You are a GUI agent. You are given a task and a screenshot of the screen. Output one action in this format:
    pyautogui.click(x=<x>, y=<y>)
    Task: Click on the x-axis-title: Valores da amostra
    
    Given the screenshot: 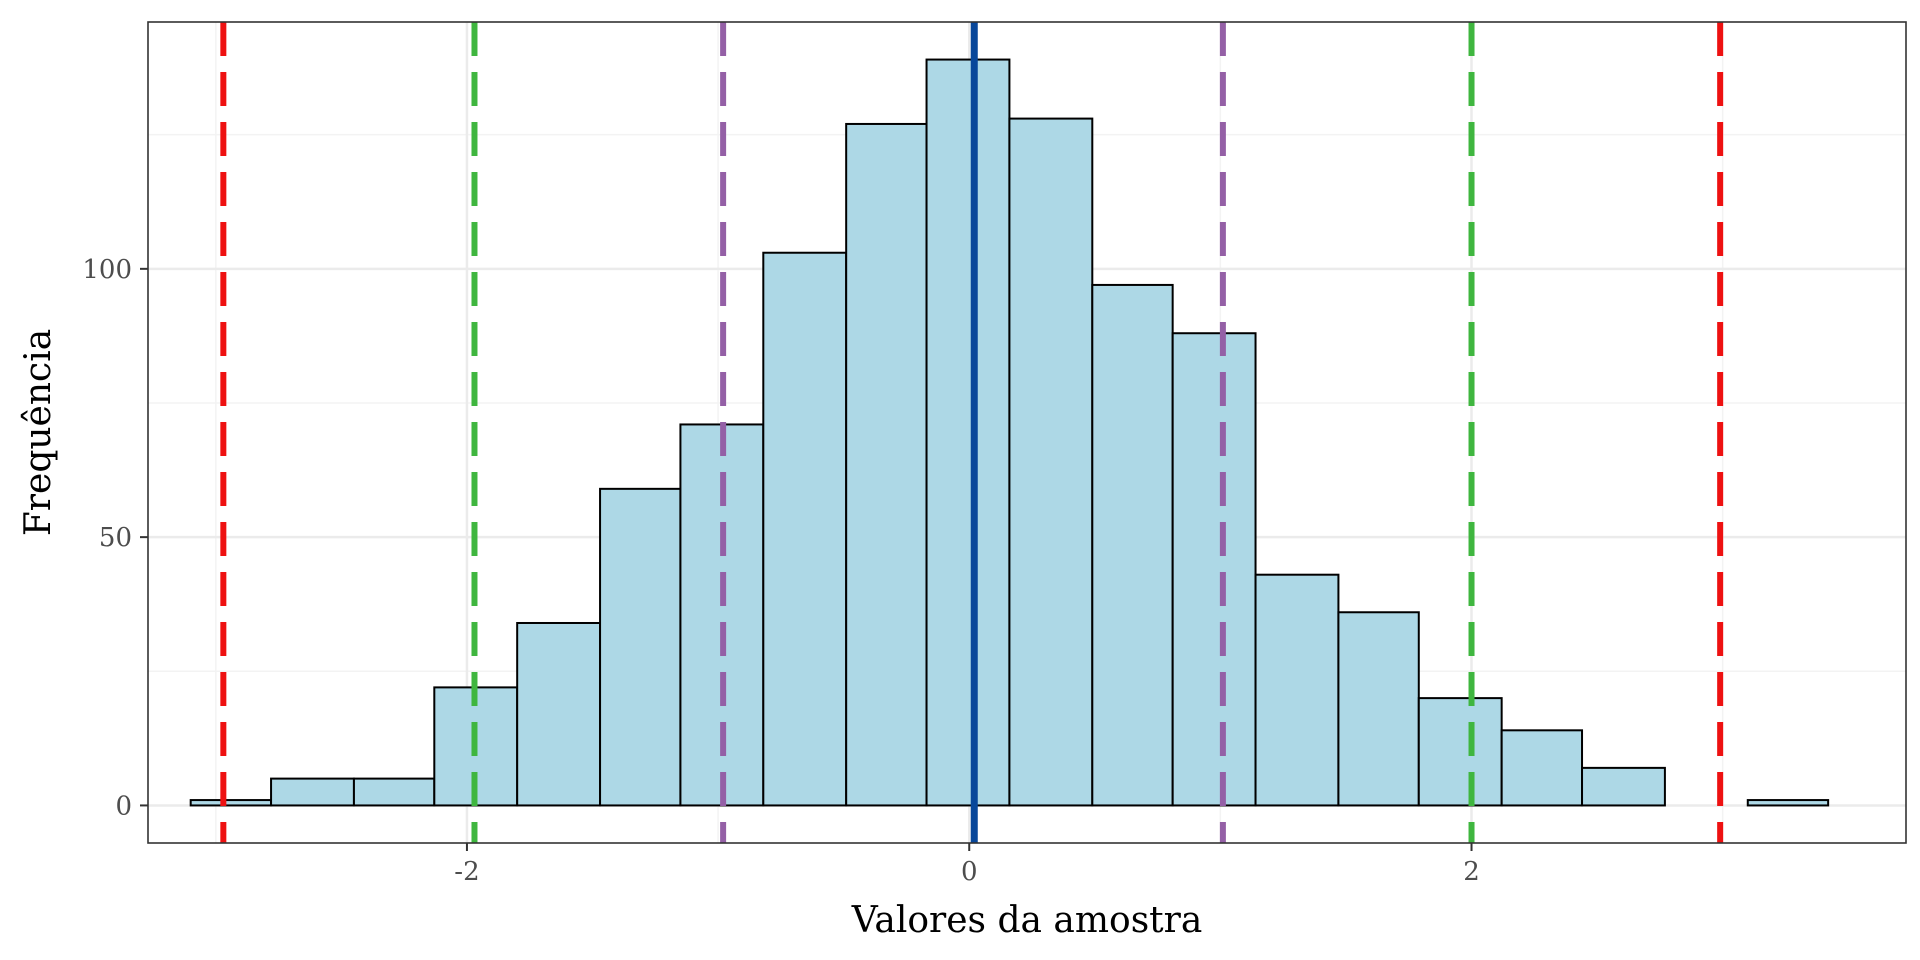 What is the action you would take?
    pyautogui.click(x=1027, y=920)
    